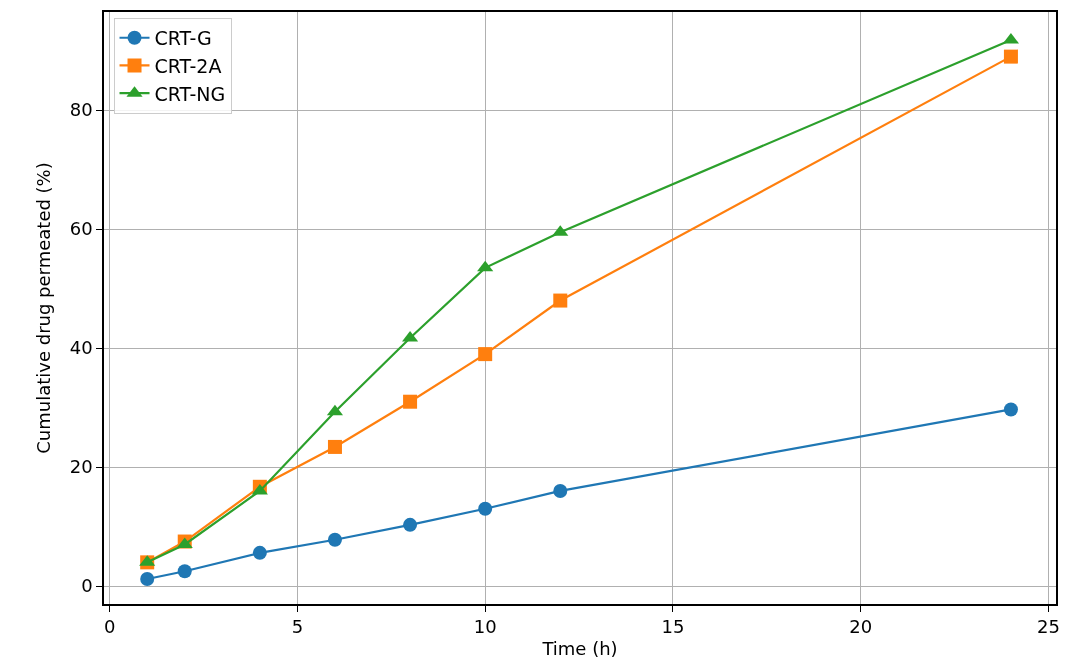  What do you see at coordinates (44, 308) in the screenshot?
I see `y-axis-title: Cumulative drug permeated (%)` at bounding box center [44, 308].